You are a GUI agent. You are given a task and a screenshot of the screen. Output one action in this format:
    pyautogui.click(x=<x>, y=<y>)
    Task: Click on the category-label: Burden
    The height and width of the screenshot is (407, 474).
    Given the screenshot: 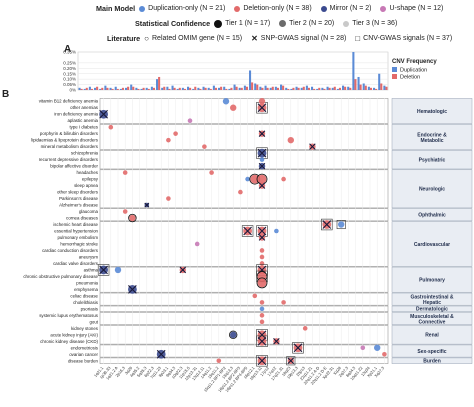 What is the action you would take?
    pyautogui.click(x=432, y=362)
    